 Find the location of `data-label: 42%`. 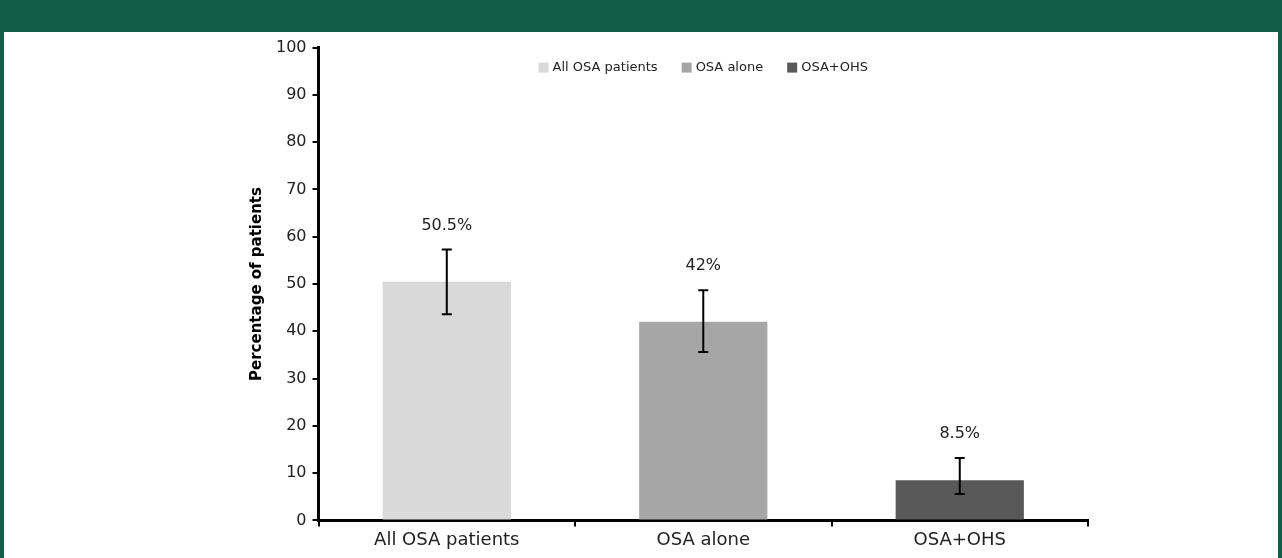

data-label: 42% is located at coordinates (703, 265).